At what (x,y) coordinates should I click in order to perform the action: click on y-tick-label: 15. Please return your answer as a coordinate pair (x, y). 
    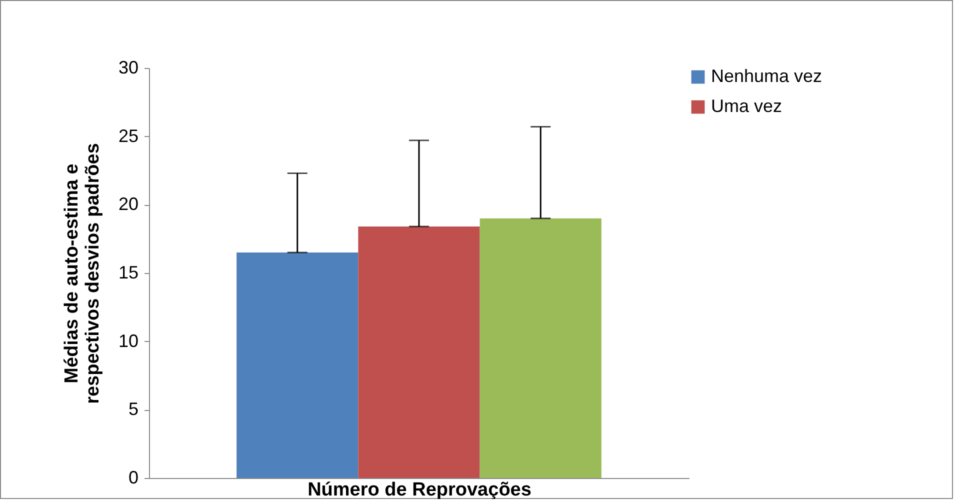
    Looking at the image, I should click on (128, 272).